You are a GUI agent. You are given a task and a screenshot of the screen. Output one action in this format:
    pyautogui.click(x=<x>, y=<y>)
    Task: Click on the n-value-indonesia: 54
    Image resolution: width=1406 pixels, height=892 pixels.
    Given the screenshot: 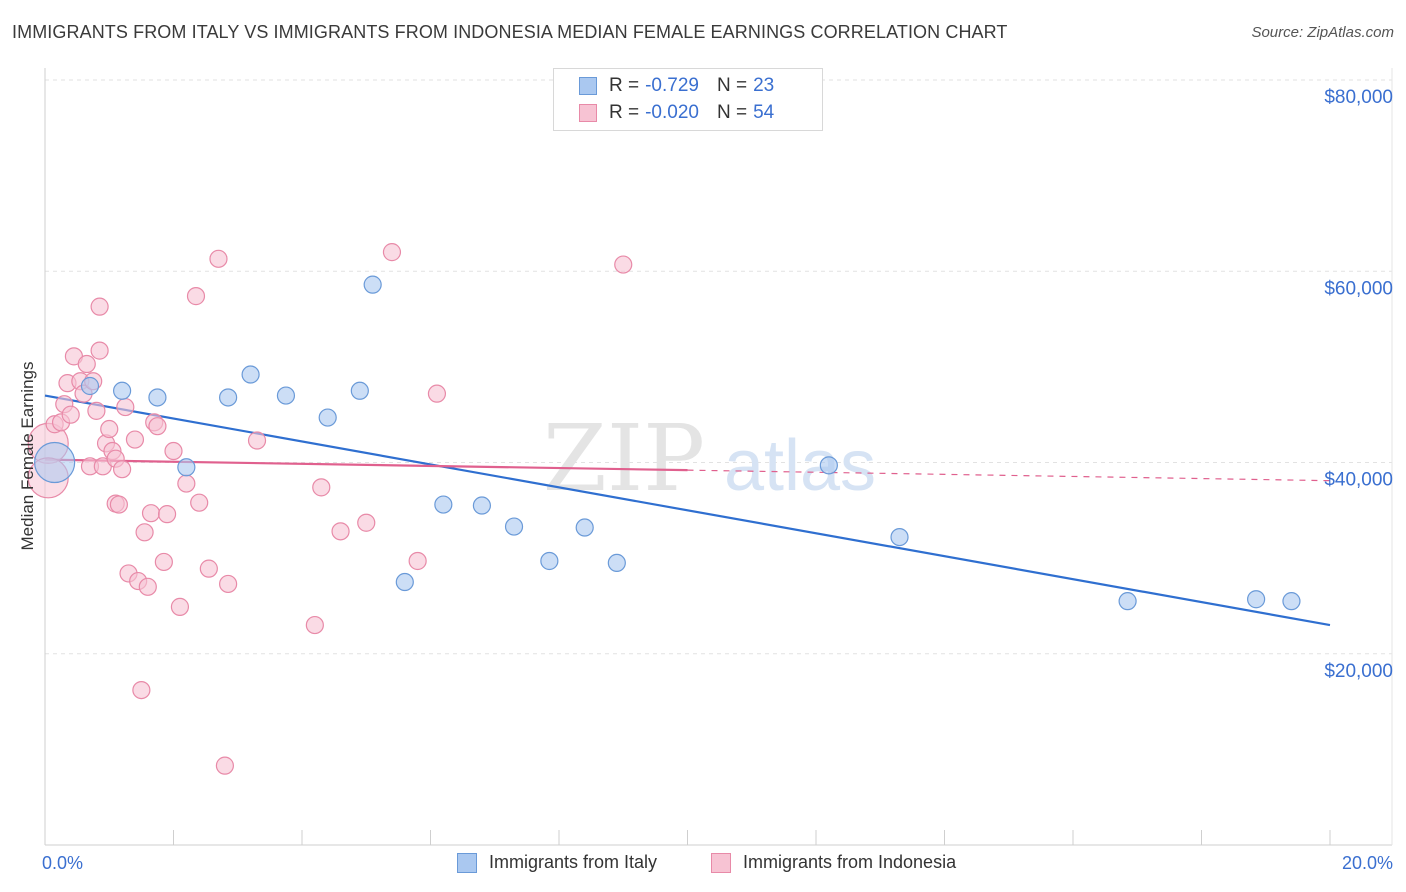 What is the action you would take?
    pyautogui.click(x=764, y=112)
    